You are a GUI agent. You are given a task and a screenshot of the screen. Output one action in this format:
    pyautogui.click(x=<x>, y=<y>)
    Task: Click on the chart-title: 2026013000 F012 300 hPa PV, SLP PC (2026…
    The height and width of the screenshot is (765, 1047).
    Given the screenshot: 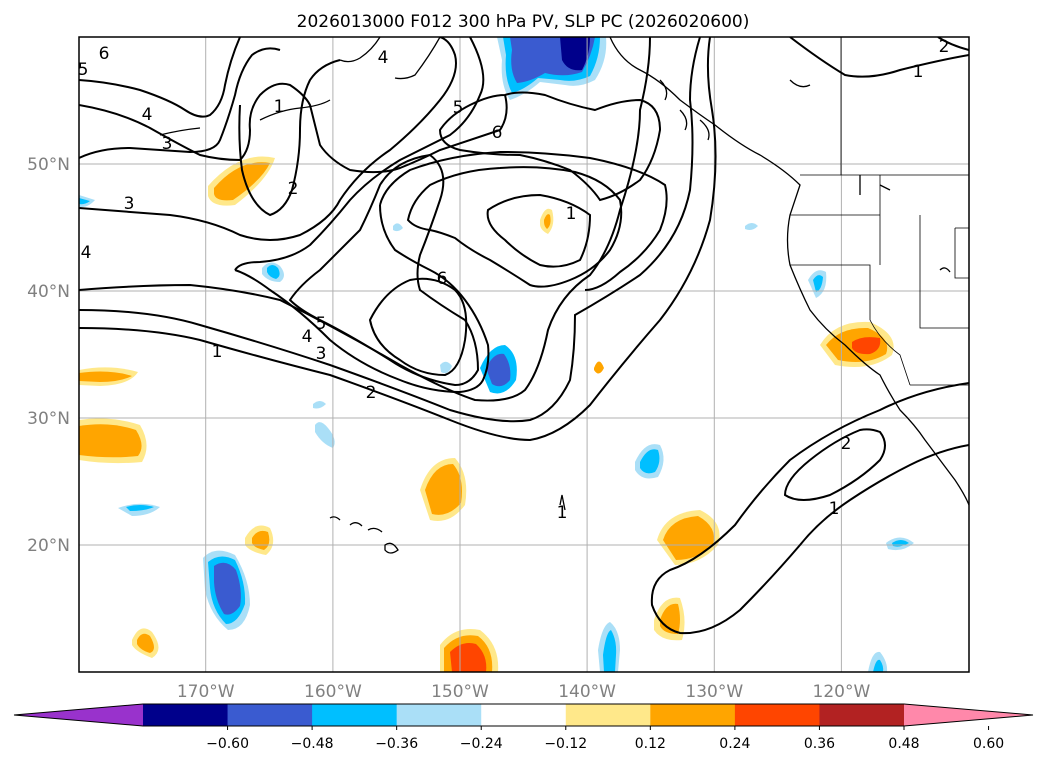 What is the action you would take?
    pyautogui.click(x=523, y=22)
    